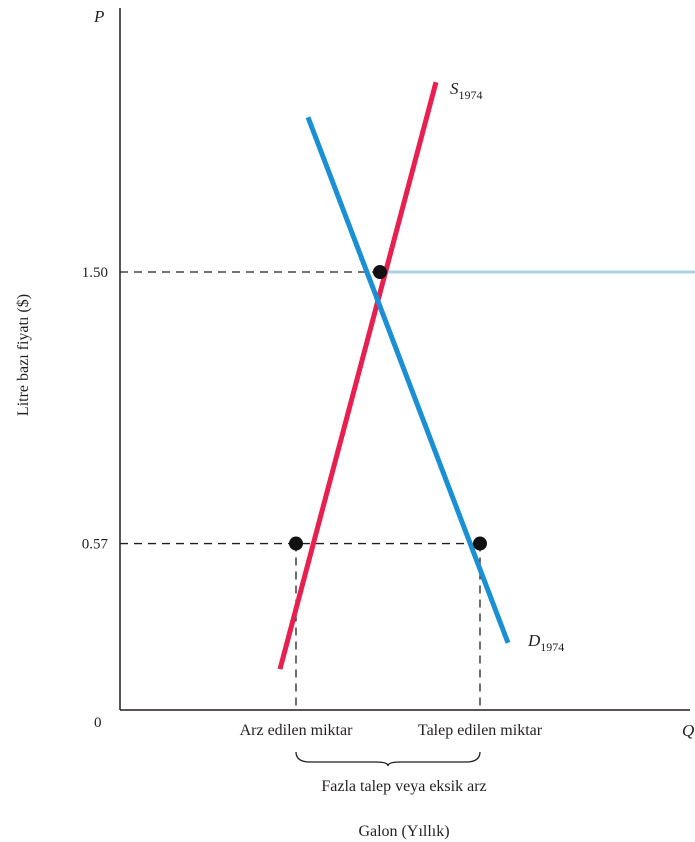  I want to click on y-axis-label: Litre bazı fiyatı ($), so click(23, 355).